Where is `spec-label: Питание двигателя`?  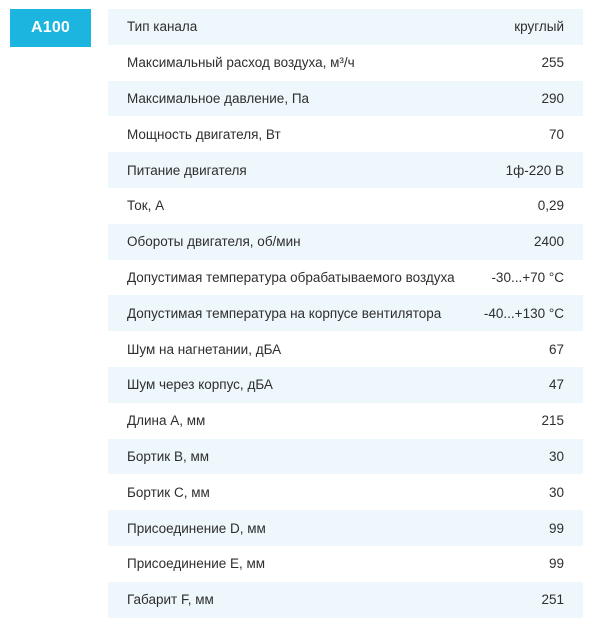
spec-label: Питание двигателя is located at coordinates (276, 170).